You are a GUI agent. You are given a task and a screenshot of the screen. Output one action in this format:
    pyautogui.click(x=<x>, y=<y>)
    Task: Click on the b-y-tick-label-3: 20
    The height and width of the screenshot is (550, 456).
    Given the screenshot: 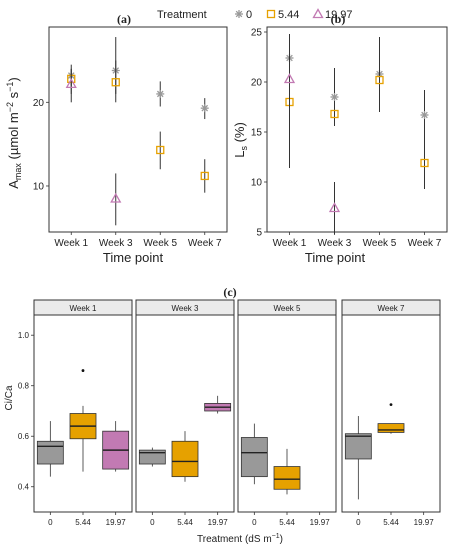 What is the action you would take?
    pyautogui.click(x=257, y=83)
    